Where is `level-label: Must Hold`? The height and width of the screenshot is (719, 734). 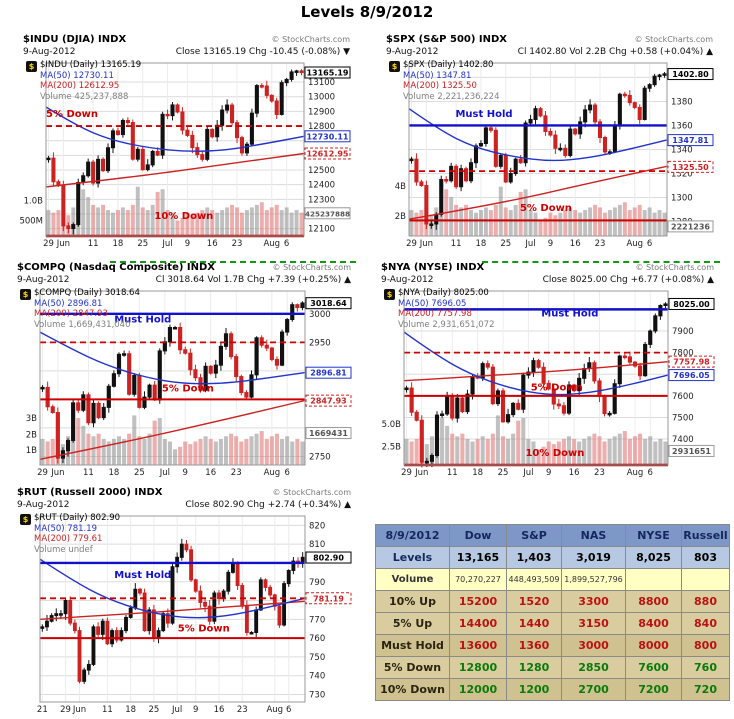
level-label: Must Hold is located at coordinates (142, 319).